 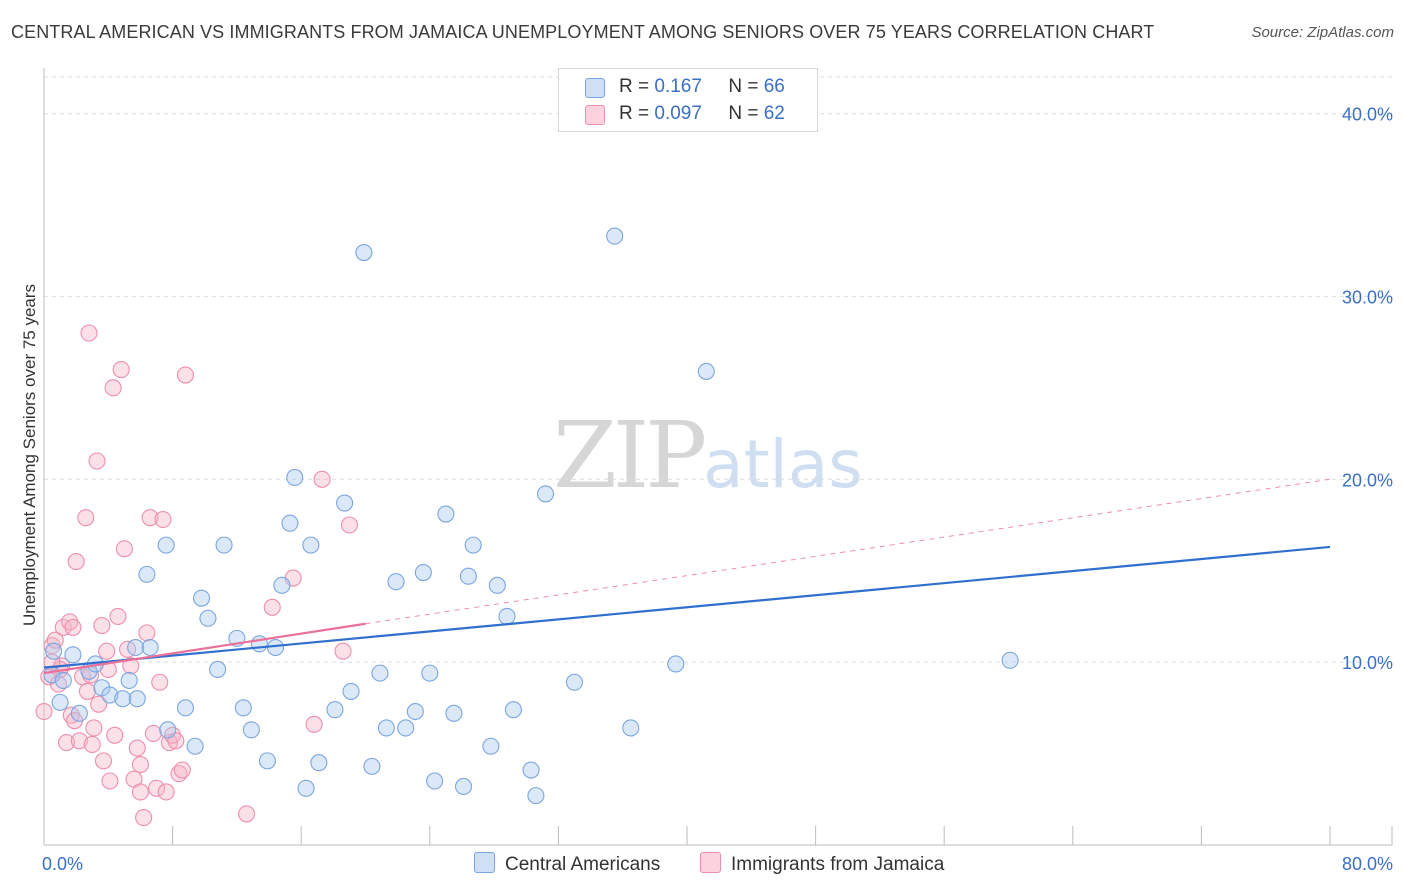 I want to click on y-tick-label: 20.0%, so click(x=1367, y=480).